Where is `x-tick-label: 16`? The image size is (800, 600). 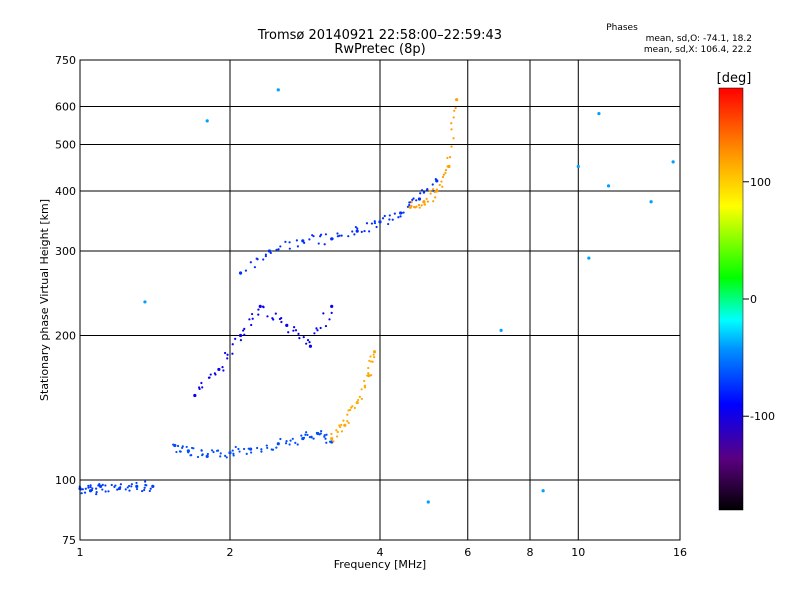 x-tick-label: 16 is located at coordinates (680, 552).